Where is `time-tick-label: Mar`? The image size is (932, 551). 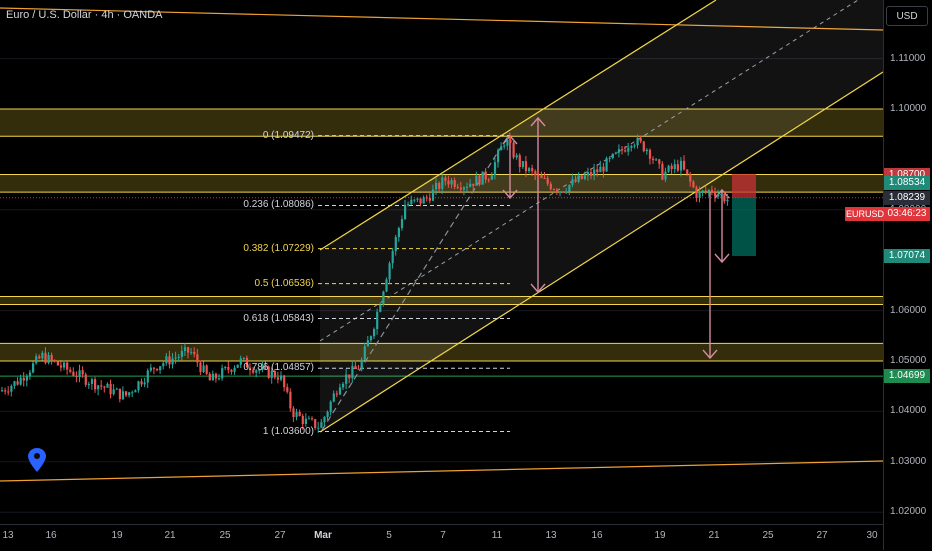 time-tick-label: Mar is located at coordinates (323, 535).